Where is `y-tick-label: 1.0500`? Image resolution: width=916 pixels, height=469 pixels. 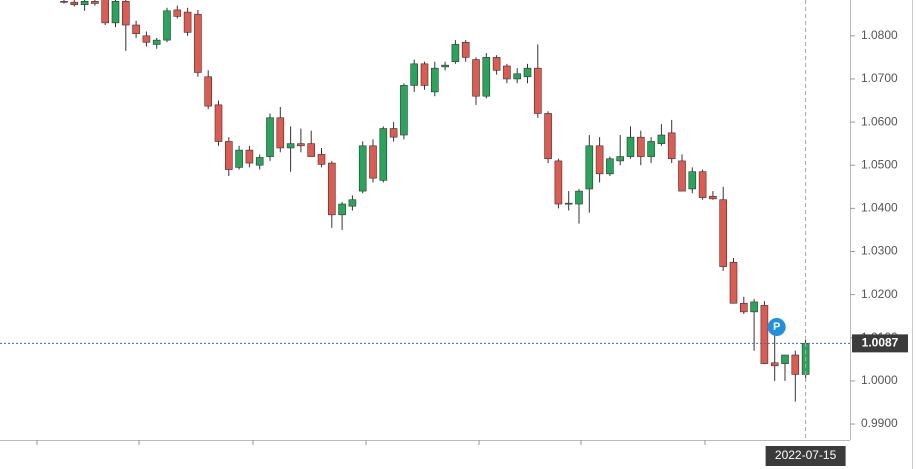 y-tick-label: 1.0500 is located at coordinates (879, 164).